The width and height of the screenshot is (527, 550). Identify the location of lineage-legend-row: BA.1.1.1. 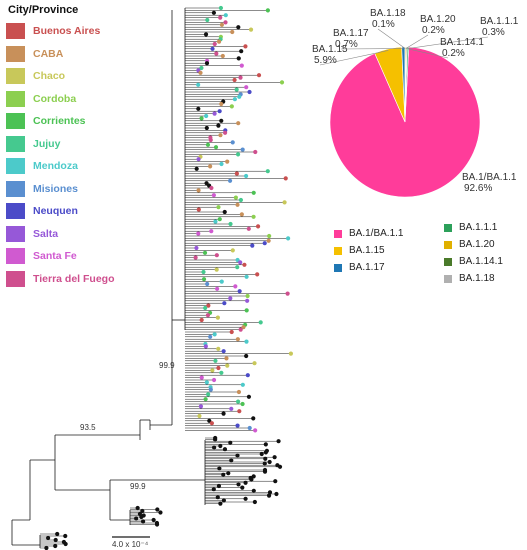
(473, 227).